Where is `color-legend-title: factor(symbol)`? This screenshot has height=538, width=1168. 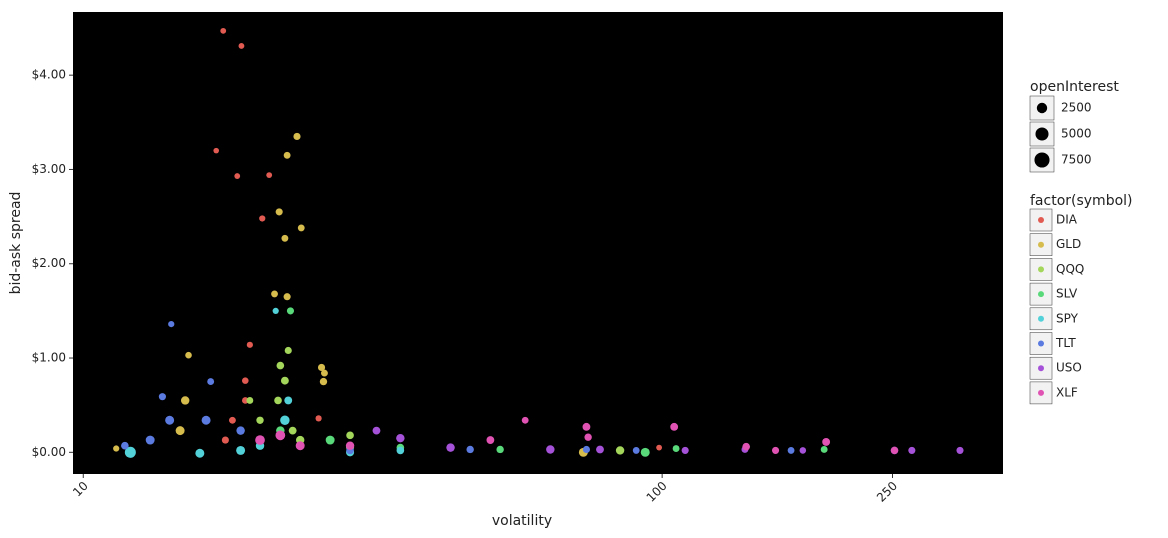
color-legend-title: factor(symbol) is located at coordinates (1081, 201).